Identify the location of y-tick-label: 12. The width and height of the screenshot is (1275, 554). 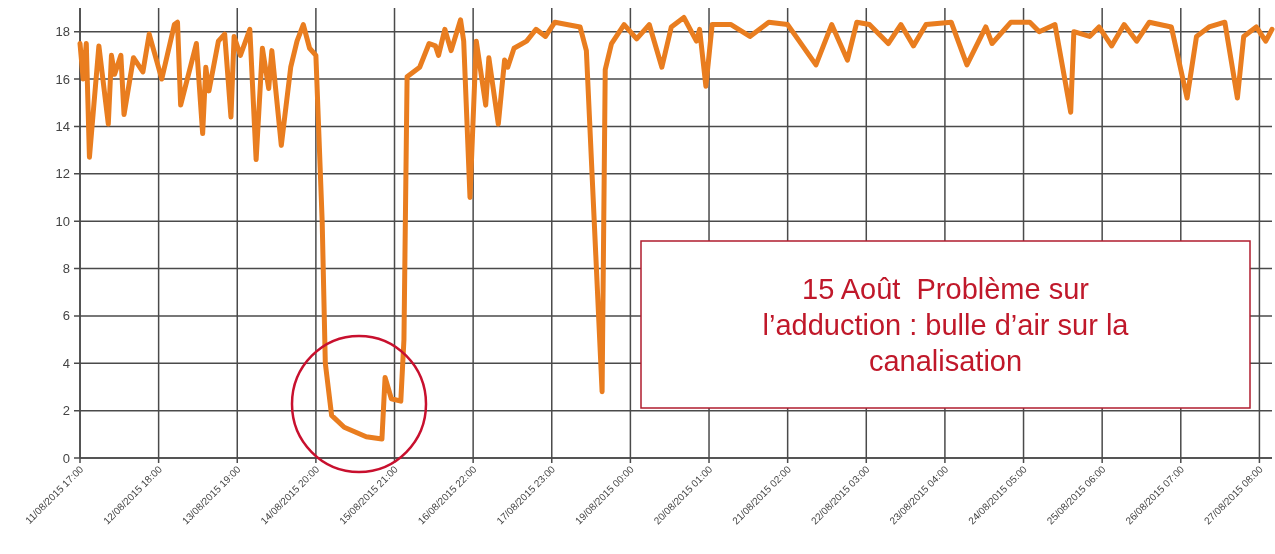
(62, 174).